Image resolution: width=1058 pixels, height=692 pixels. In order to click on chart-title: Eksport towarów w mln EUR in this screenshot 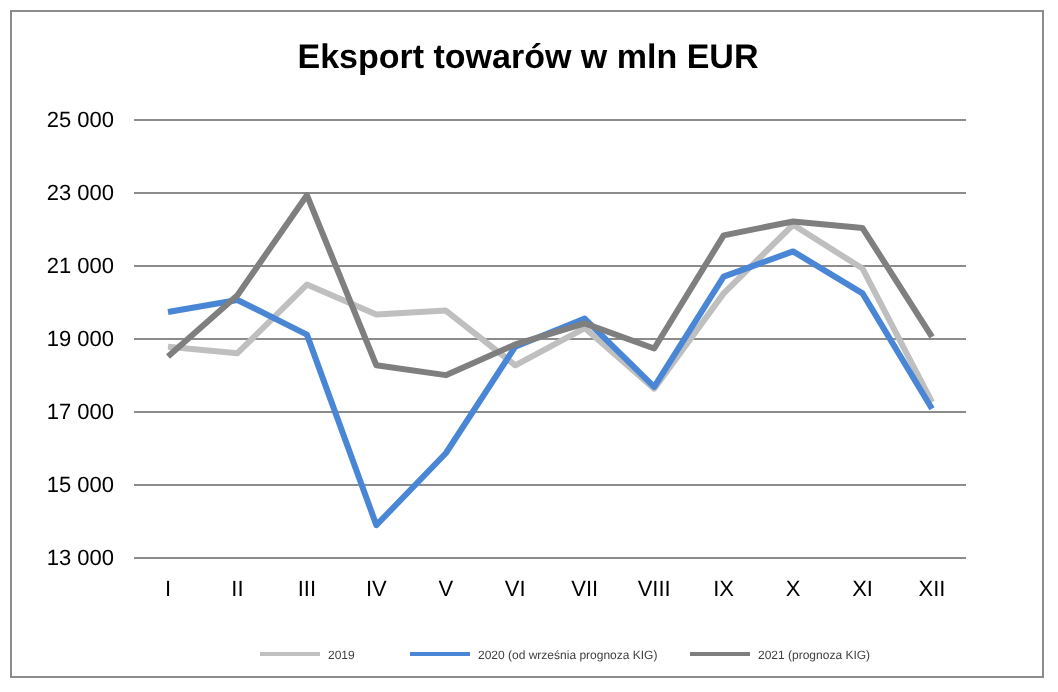, I will do `click(528, 57)`.